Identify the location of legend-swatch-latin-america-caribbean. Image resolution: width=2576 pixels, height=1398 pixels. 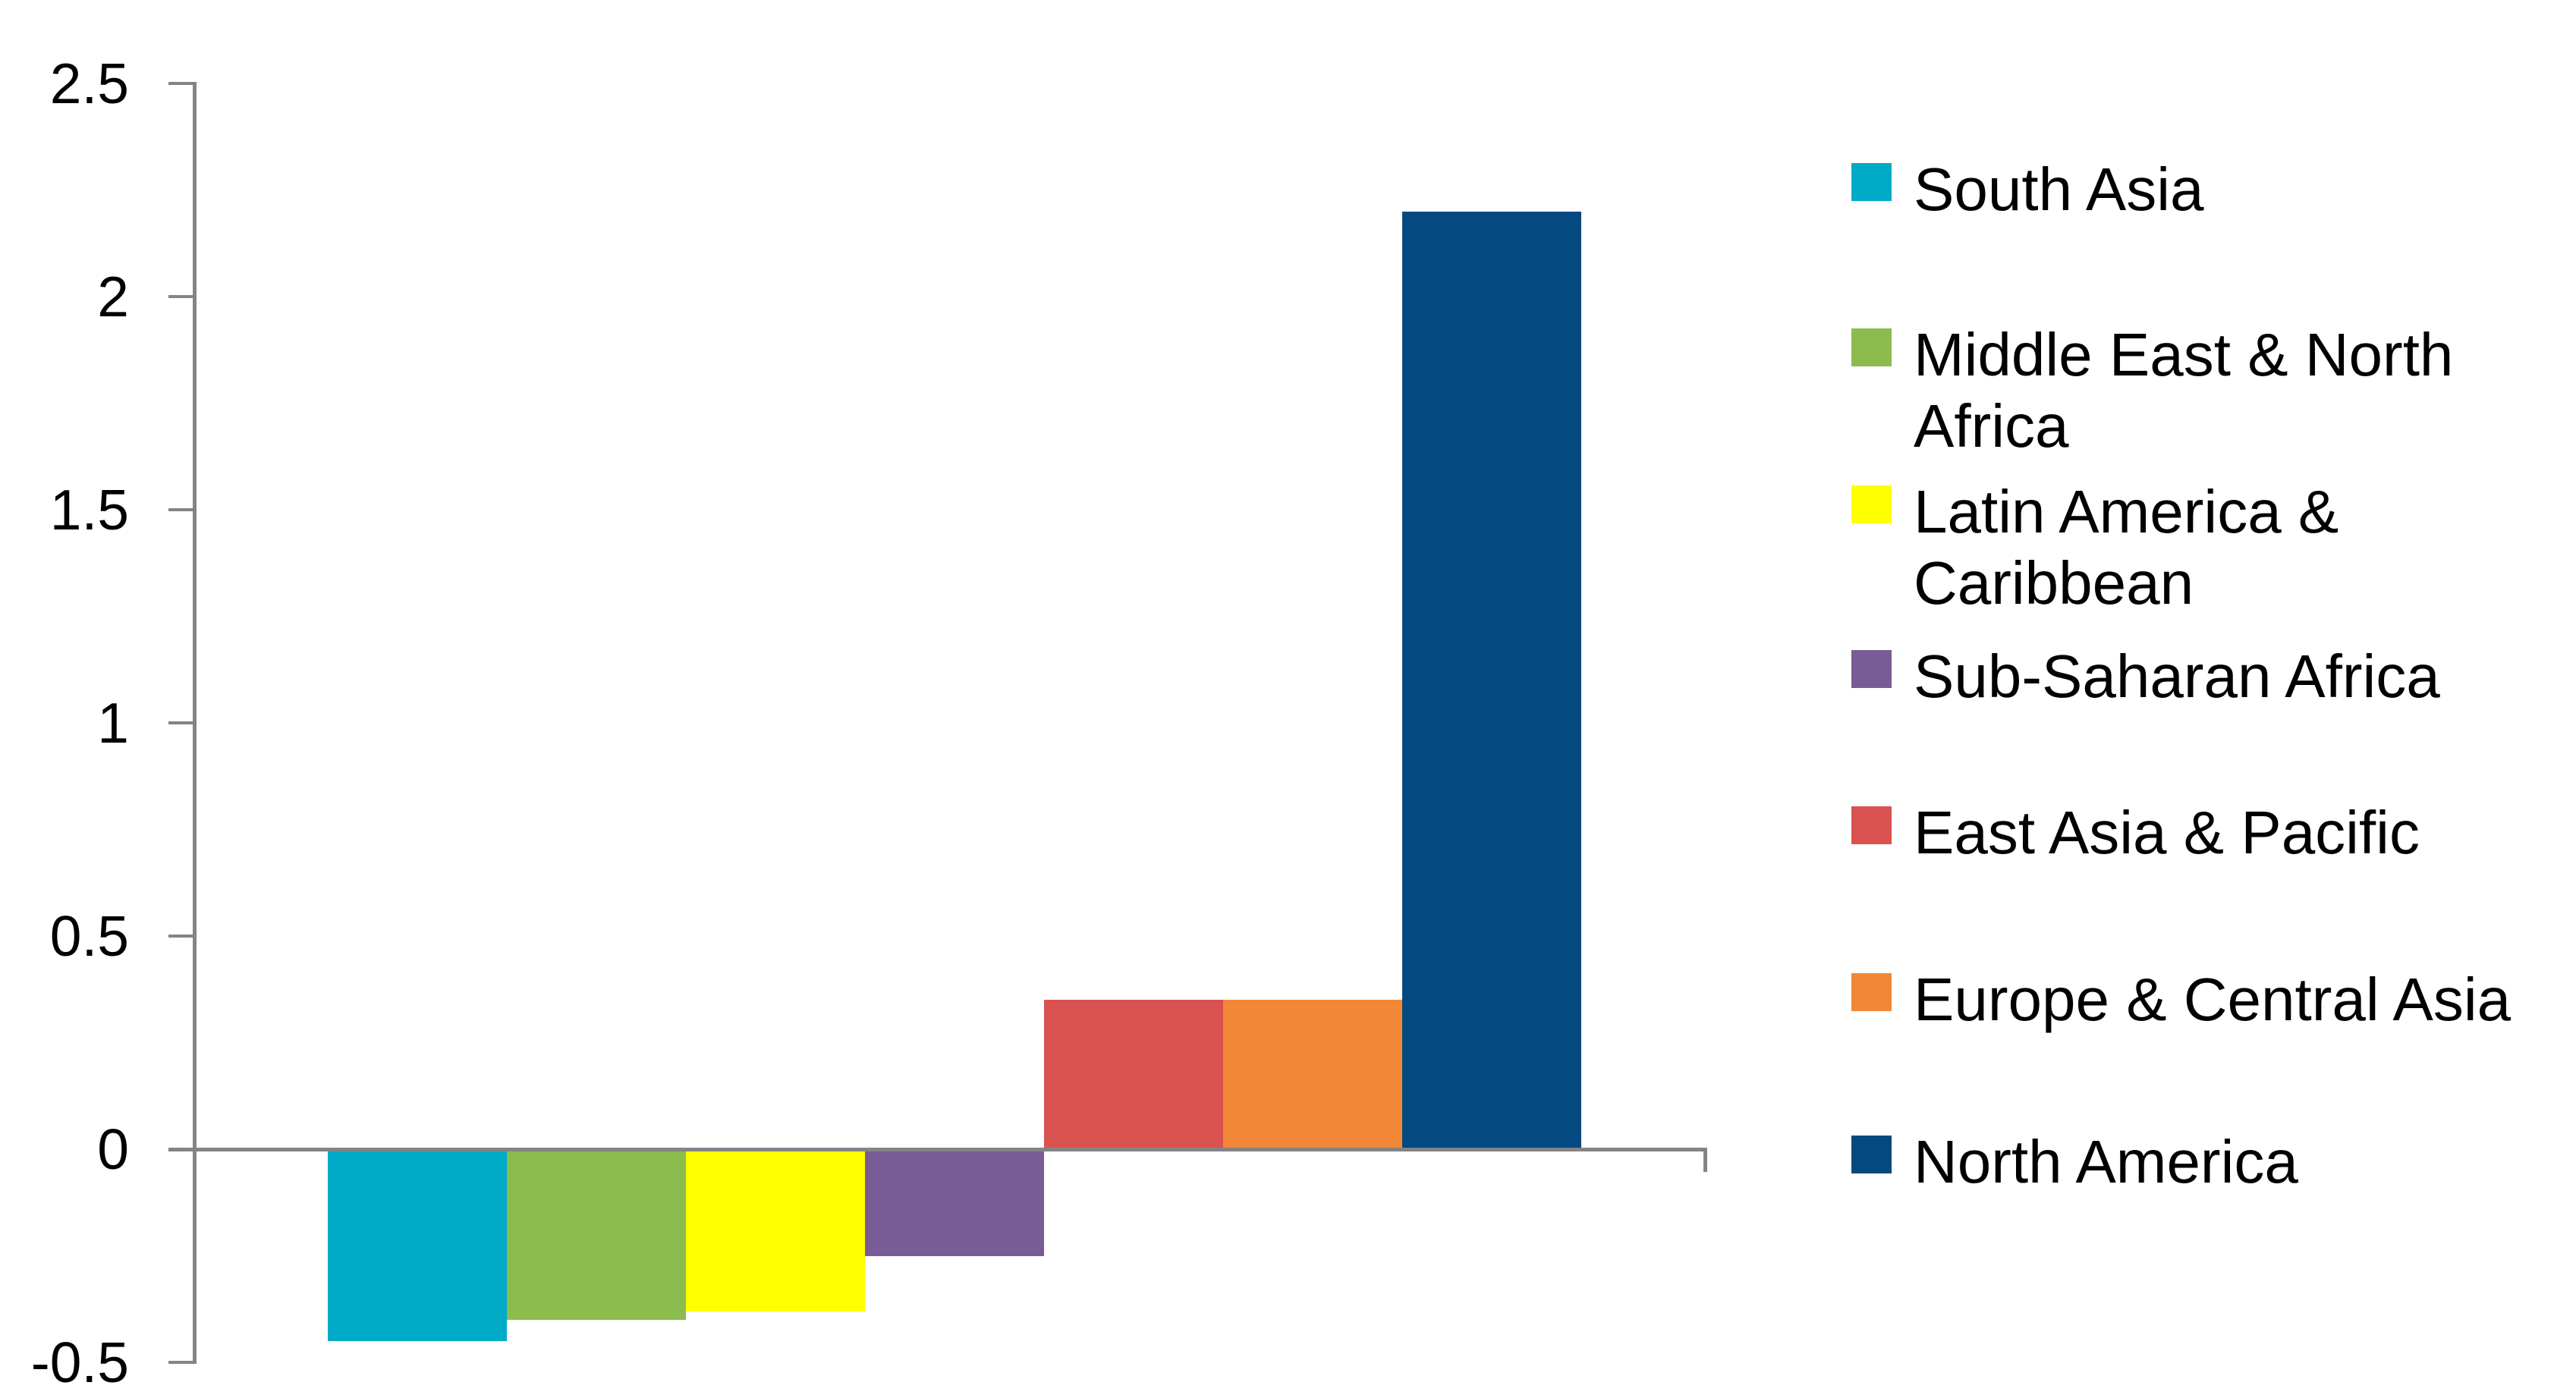
(1871, 504).